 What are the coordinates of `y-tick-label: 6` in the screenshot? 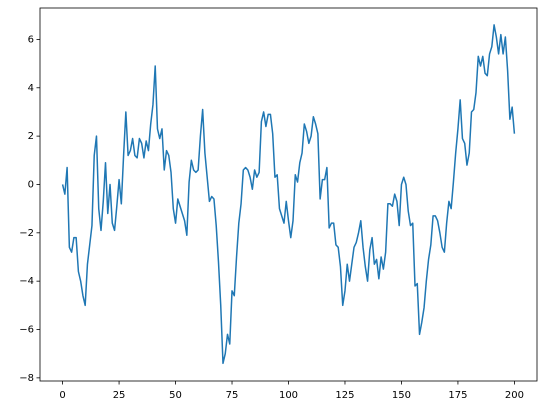 It's located at (31, 39).